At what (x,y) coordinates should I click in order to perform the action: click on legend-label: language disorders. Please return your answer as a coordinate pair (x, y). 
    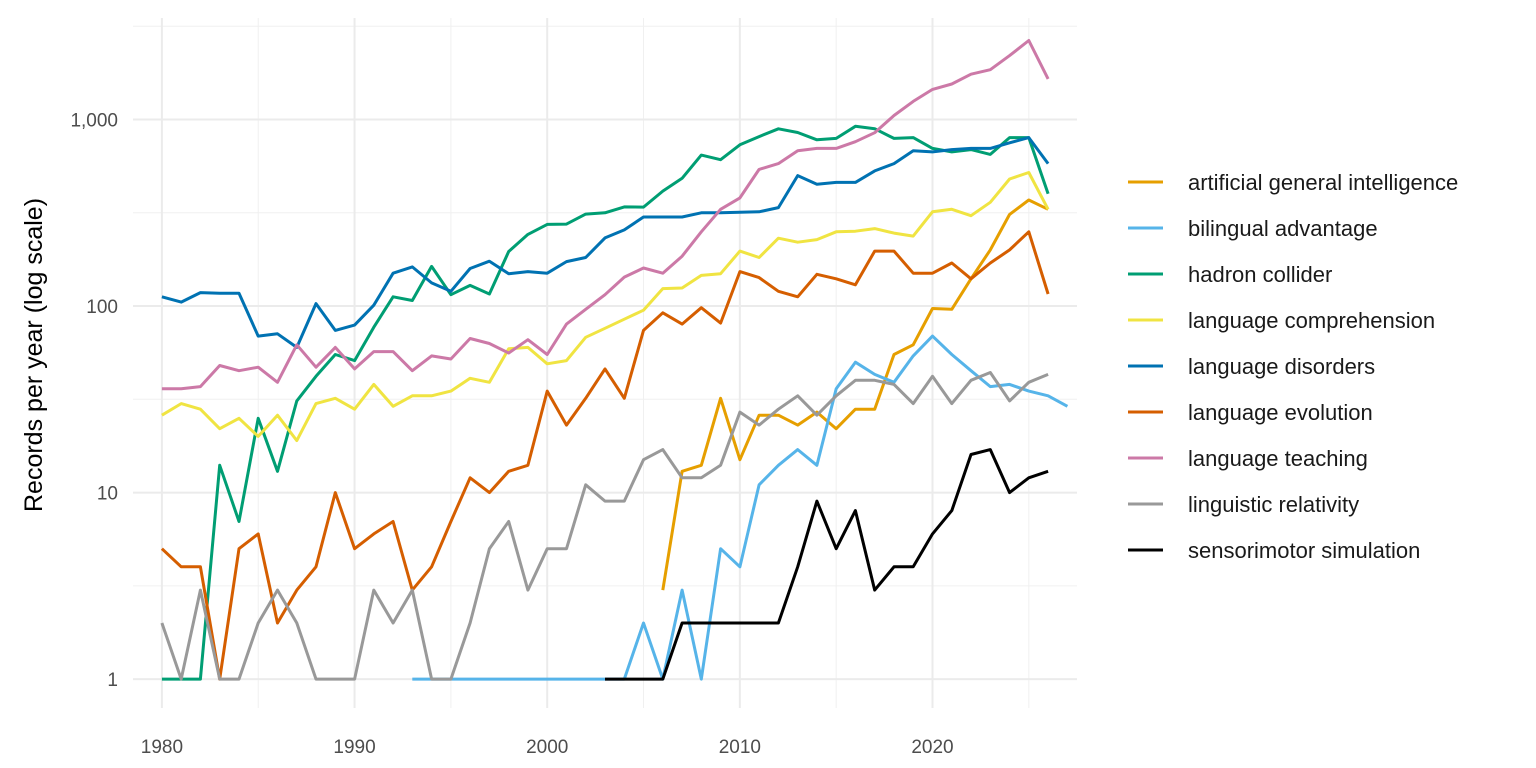
    Looking at the image, I should click on (1281, 366).